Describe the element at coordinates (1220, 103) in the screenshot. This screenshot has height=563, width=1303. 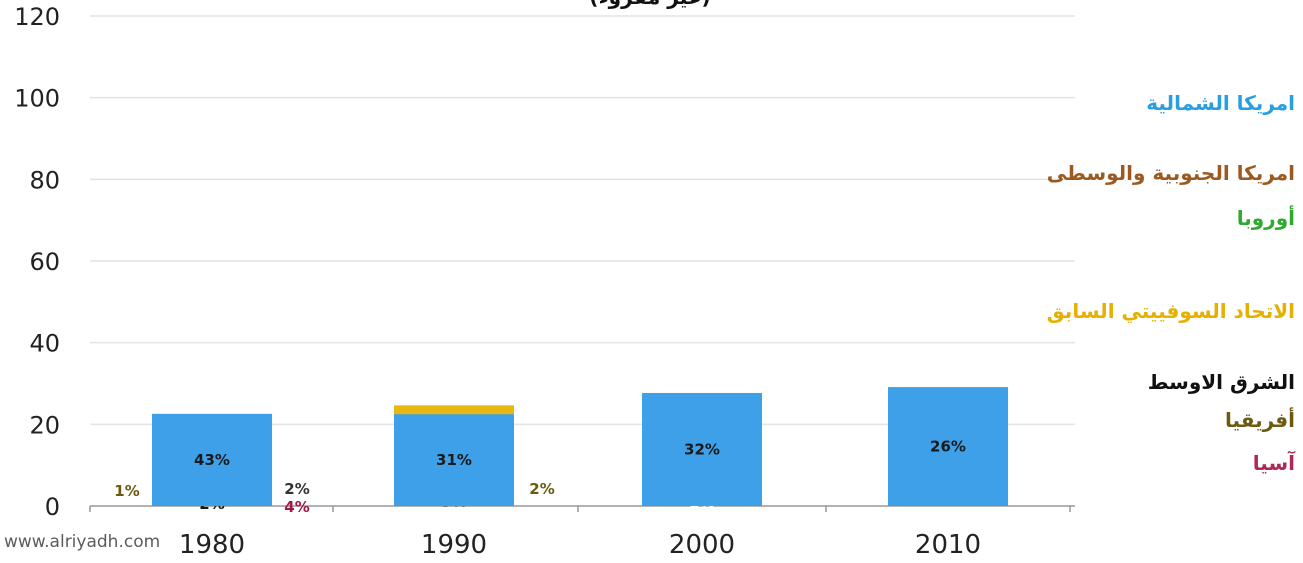
I see `legend-label: امريكا الشمالية` at that location.